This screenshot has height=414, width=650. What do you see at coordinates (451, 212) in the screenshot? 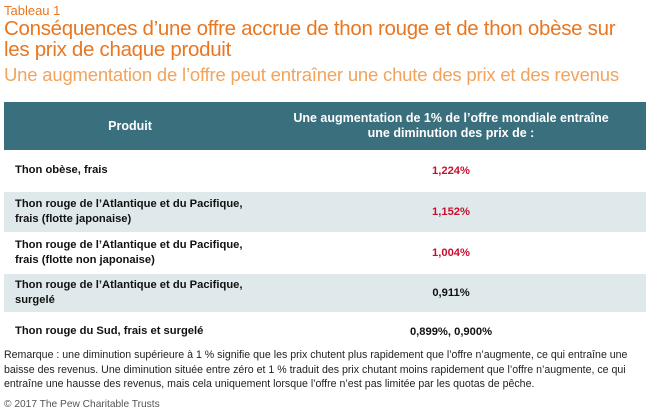
I see `row-value: 1,152%` at bounding box center [451, 212].